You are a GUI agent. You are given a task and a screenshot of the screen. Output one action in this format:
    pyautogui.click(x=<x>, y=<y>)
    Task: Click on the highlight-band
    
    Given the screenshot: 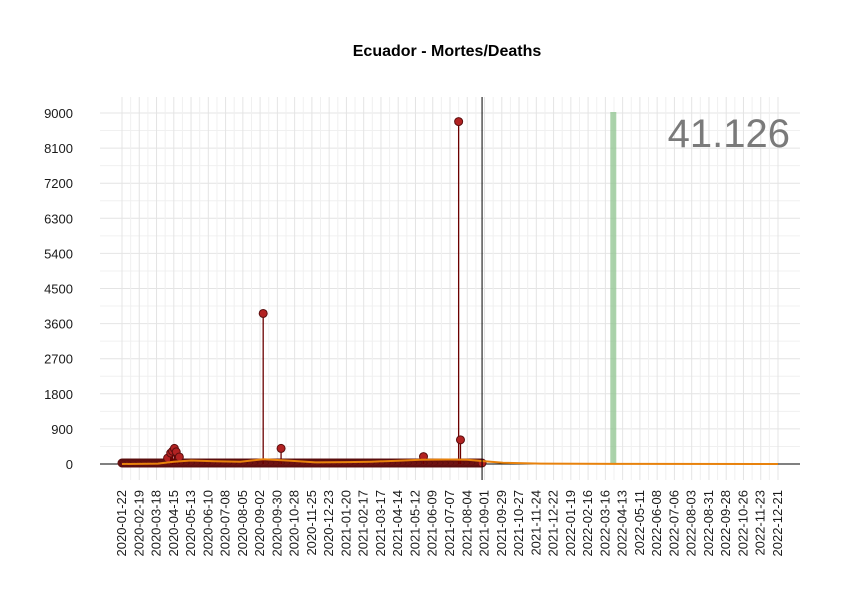 What is the action you would take?
    pyautogui.click(x=613, y=288)
    